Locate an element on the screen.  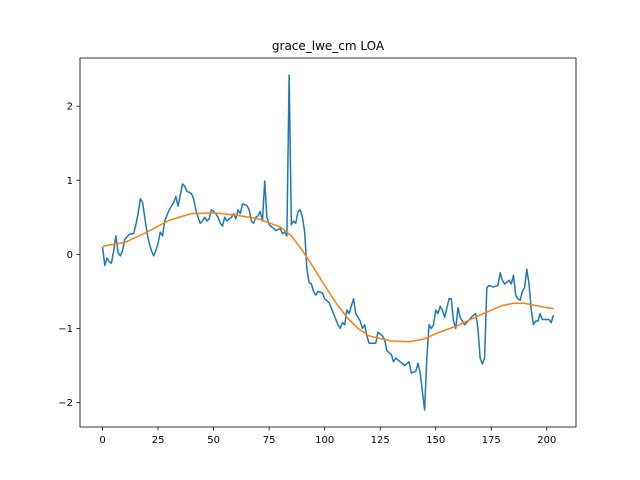
x-tick-label: 25 is located at coordinates (158, 440).